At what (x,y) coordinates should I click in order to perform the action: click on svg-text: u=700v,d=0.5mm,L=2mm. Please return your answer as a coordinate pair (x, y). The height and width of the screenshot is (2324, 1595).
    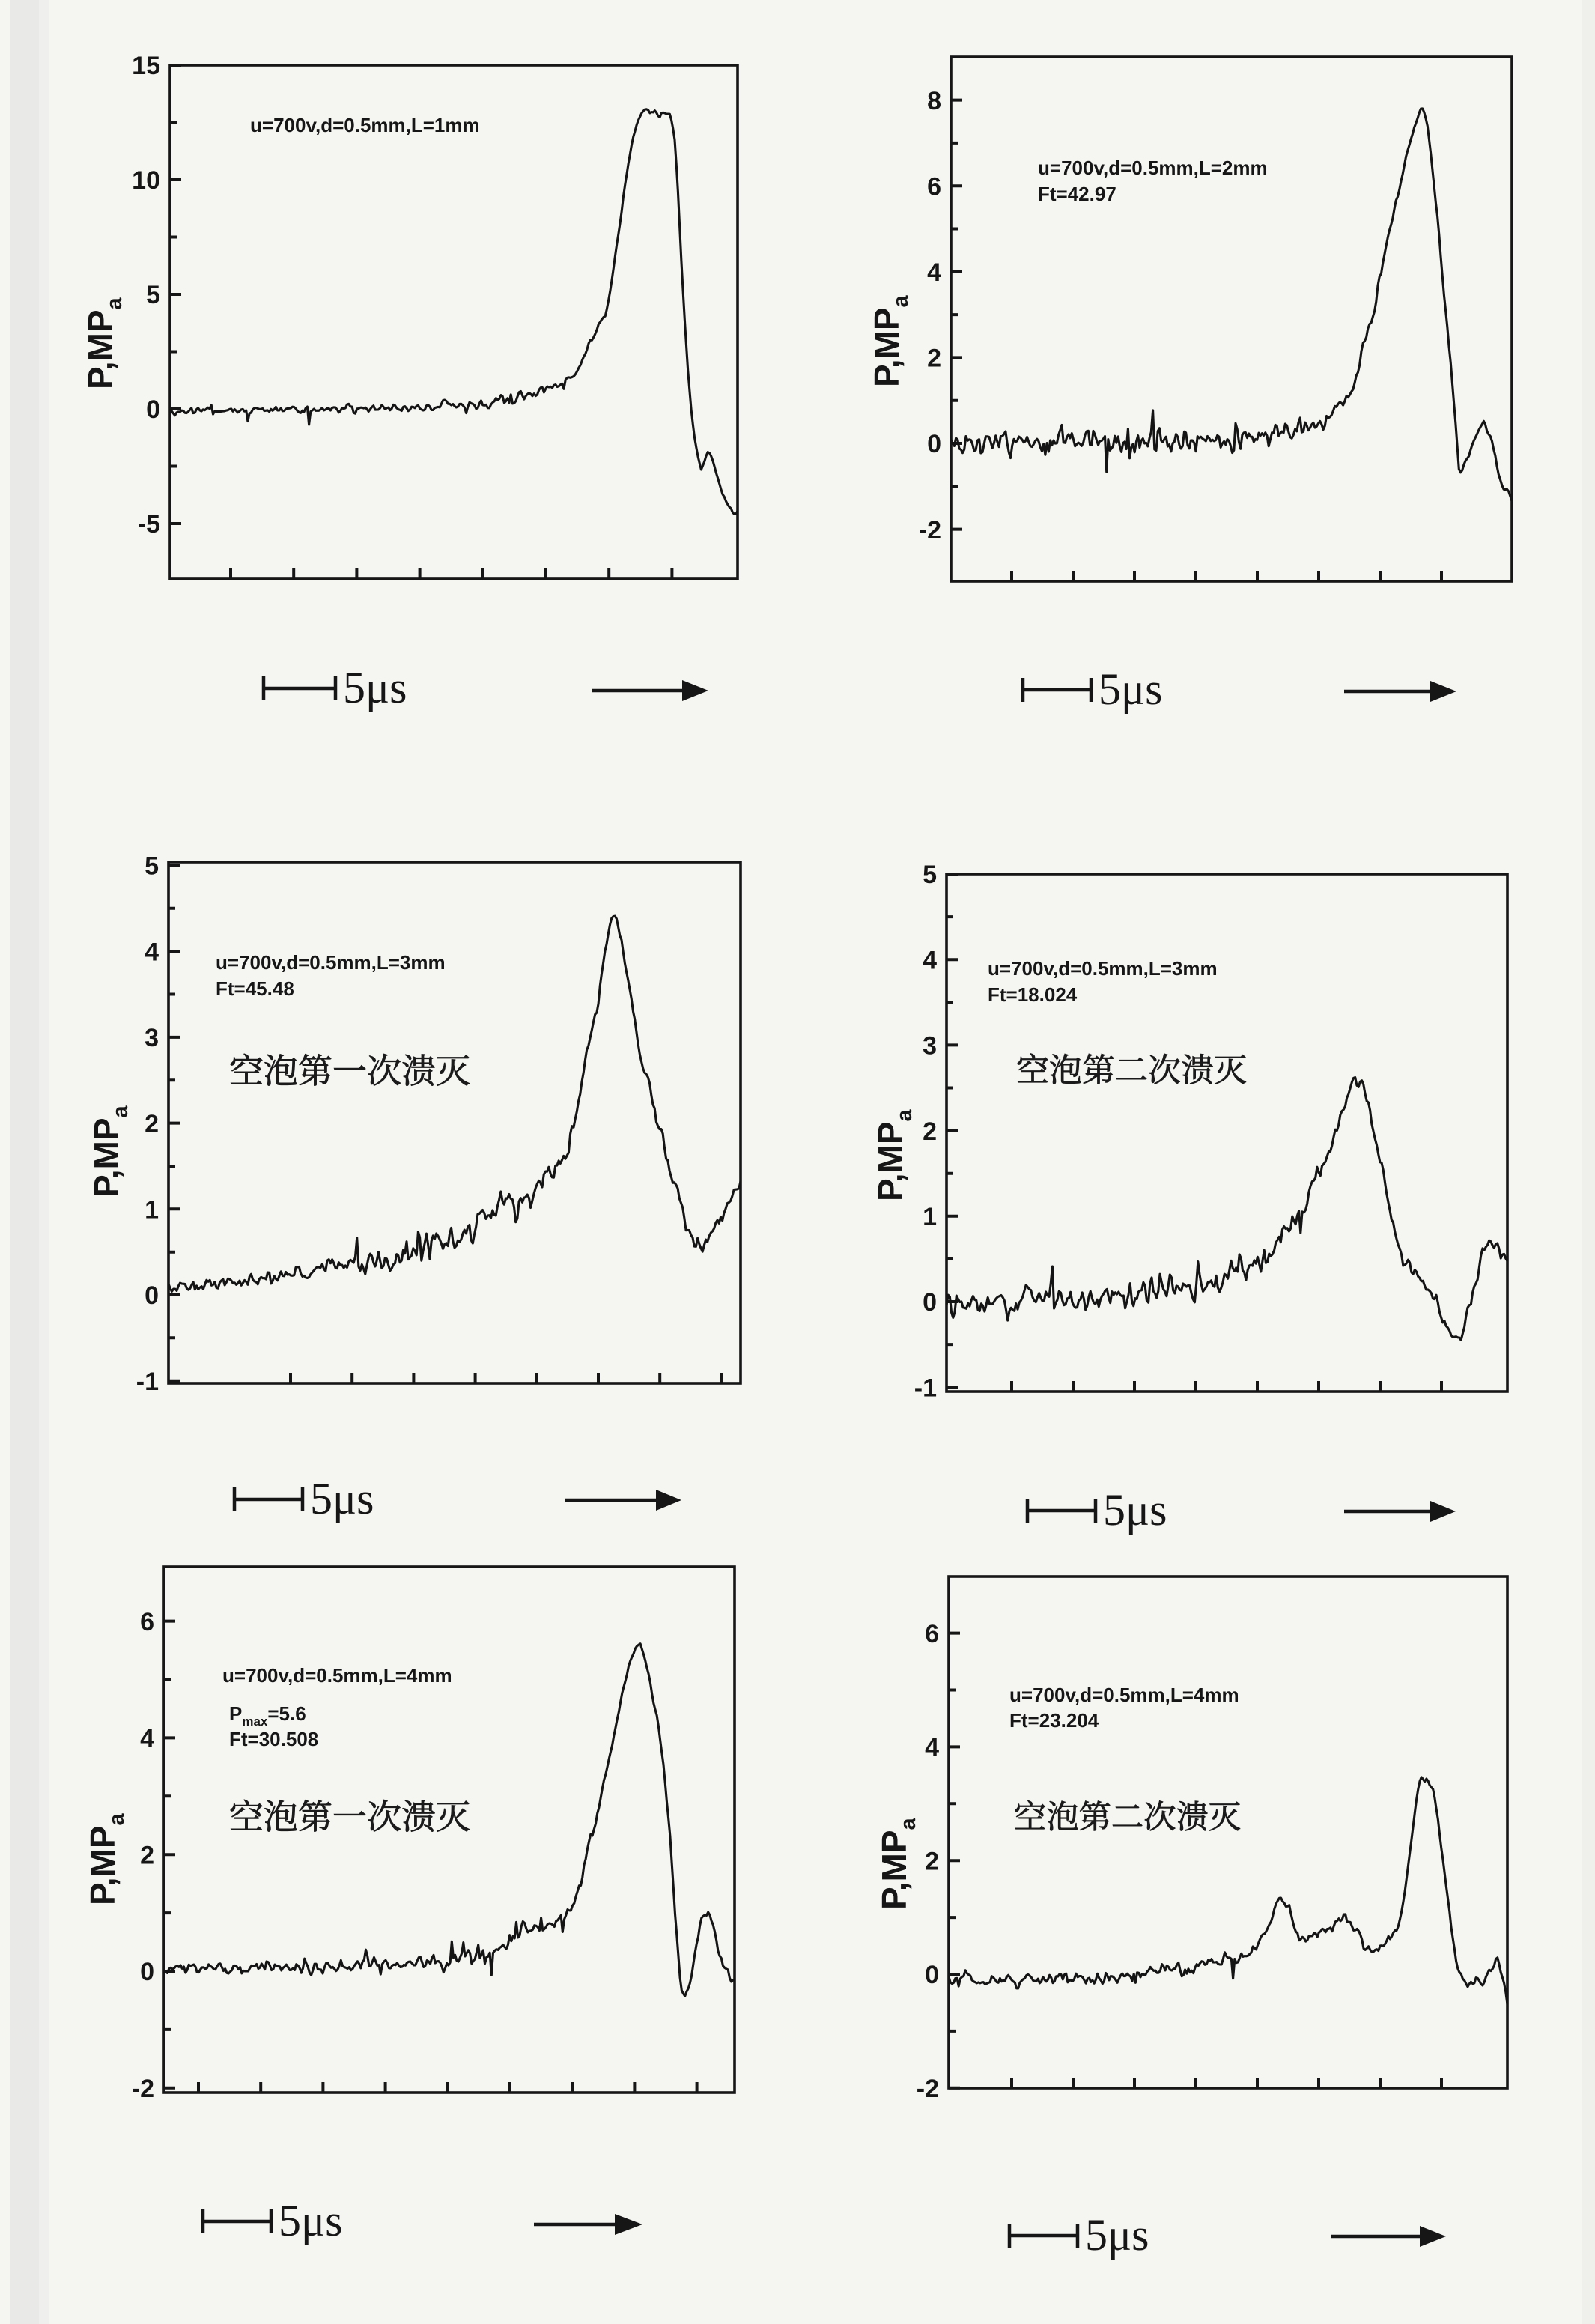
    Looking at the image, I should click on (1153, 168).